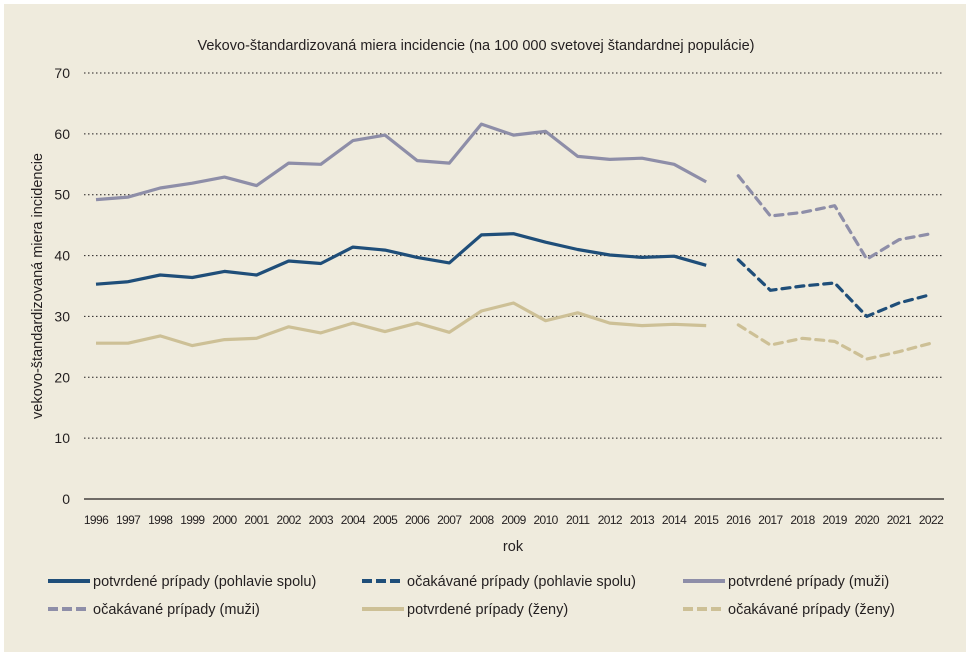 Image resolution: width=972 pixels, height=658 pixels. Describe the element at coordinates (481, 520) in the screenshot. I see `x-tick-label: 2008` at that location.